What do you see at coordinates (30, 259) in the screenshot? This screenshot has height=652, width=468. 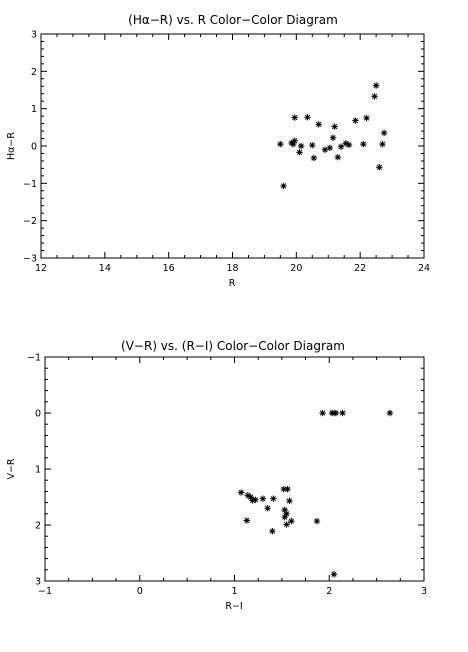 I see `y-tick-label: −3` at bounding box center [30, 259].